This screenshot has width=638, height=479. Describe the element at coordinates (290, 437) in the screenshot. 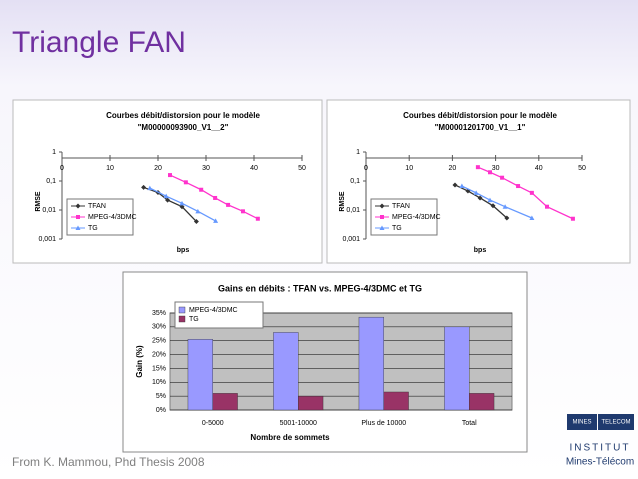

I see `x-axis-label: Nombre de sommets` at that location.